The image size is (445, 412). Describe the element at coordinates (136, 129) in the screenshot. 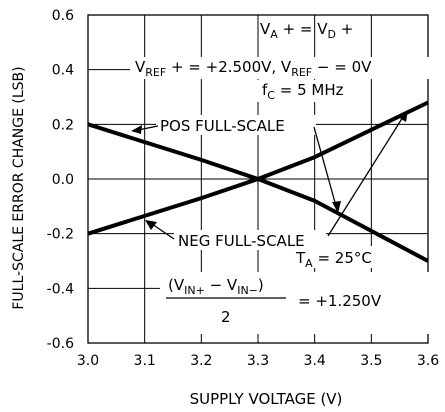

I see `pos-arrow-head-left` at that location.